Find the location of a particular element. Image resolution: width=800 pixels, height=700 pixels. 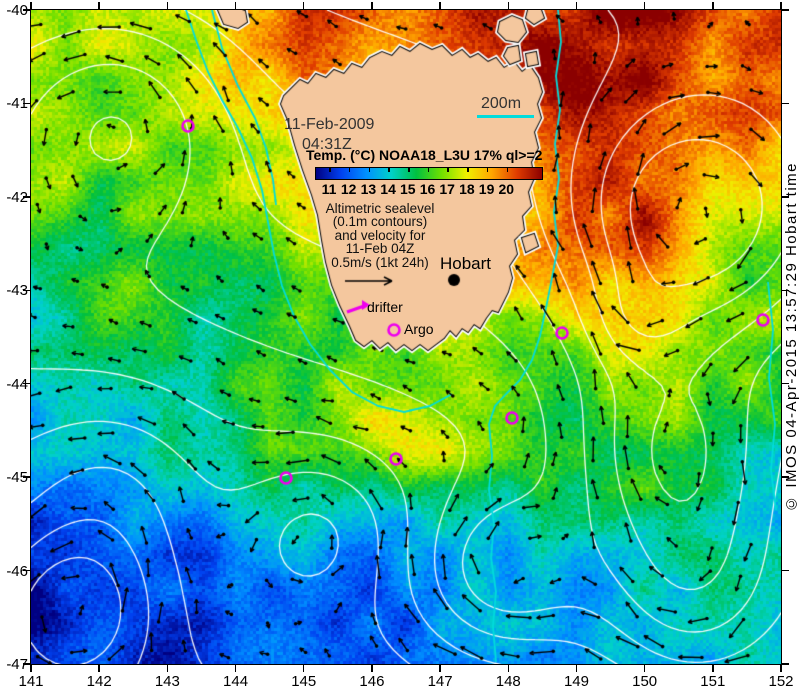

depth-contour-sample-line is located at coordinates (505, 116).